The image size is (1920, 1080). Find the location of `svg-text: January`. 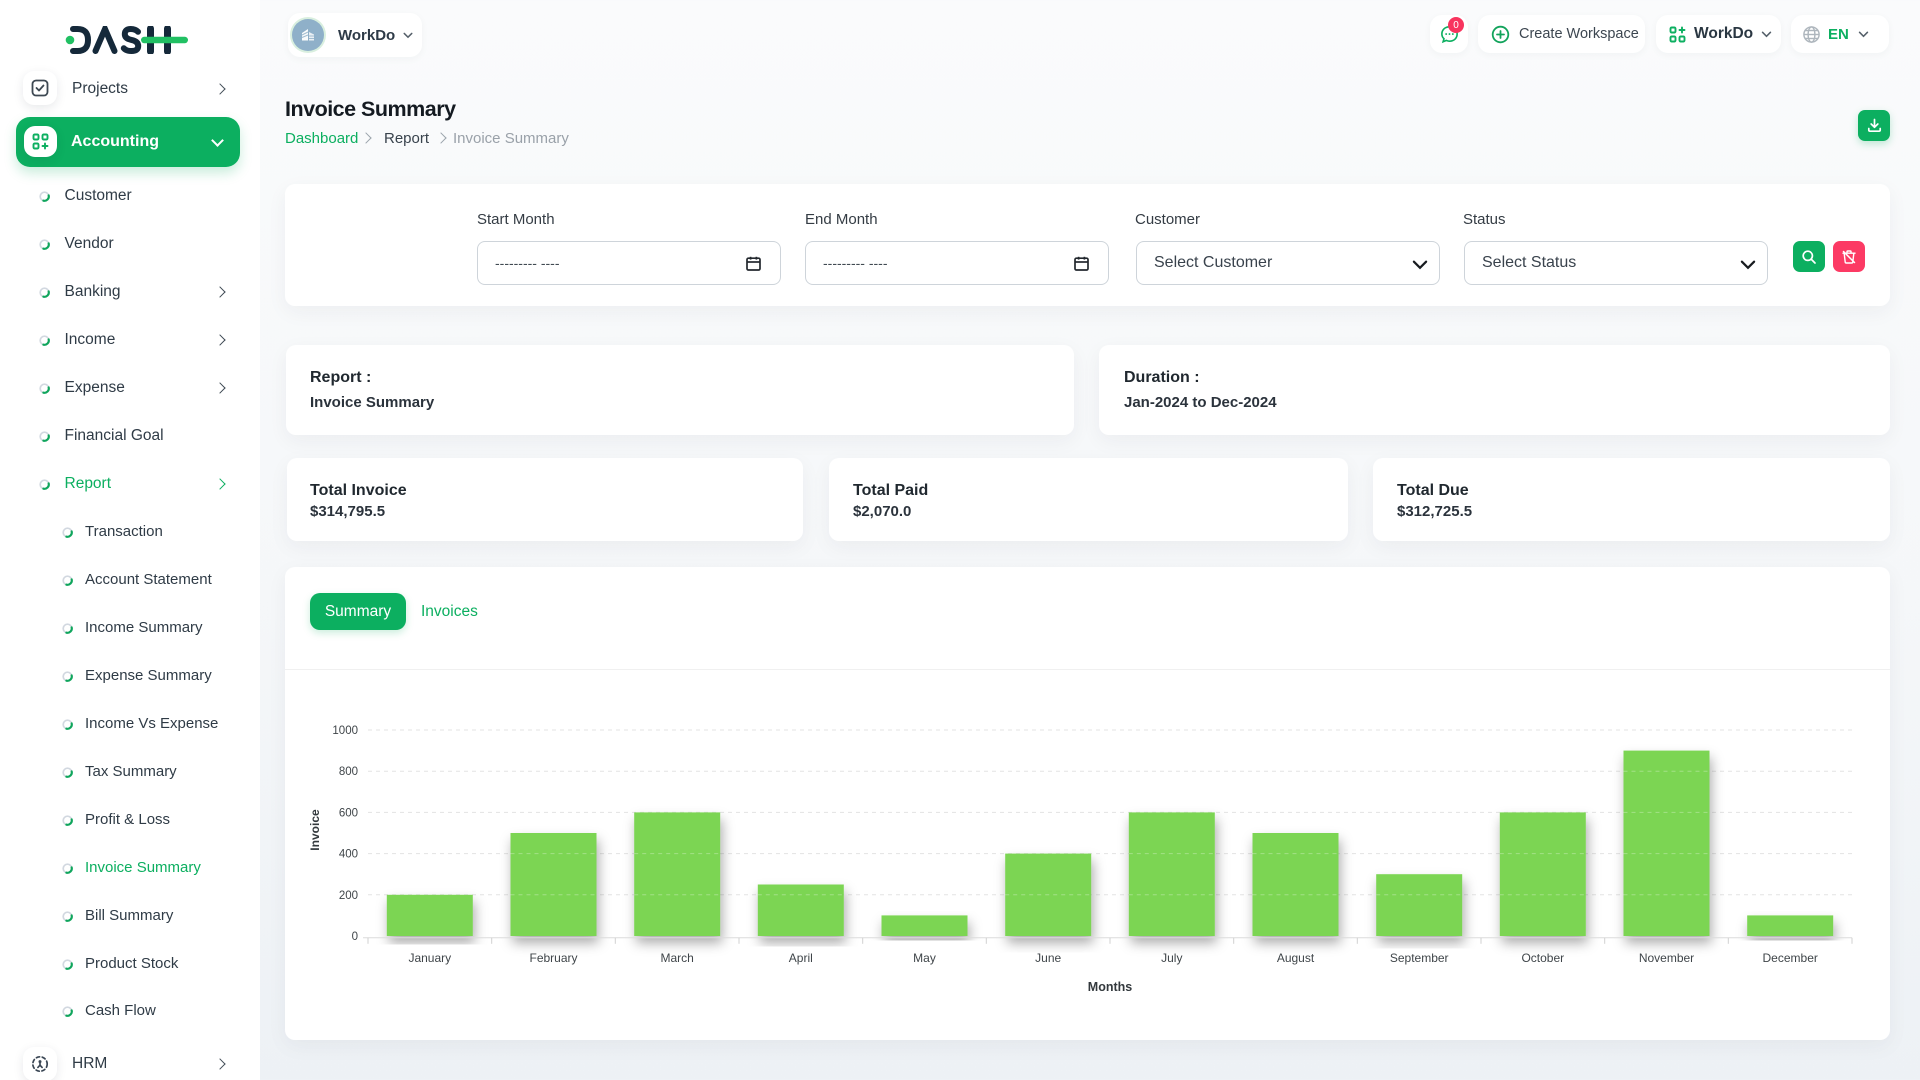

svg-text: January is located at coordinates (429, 958).